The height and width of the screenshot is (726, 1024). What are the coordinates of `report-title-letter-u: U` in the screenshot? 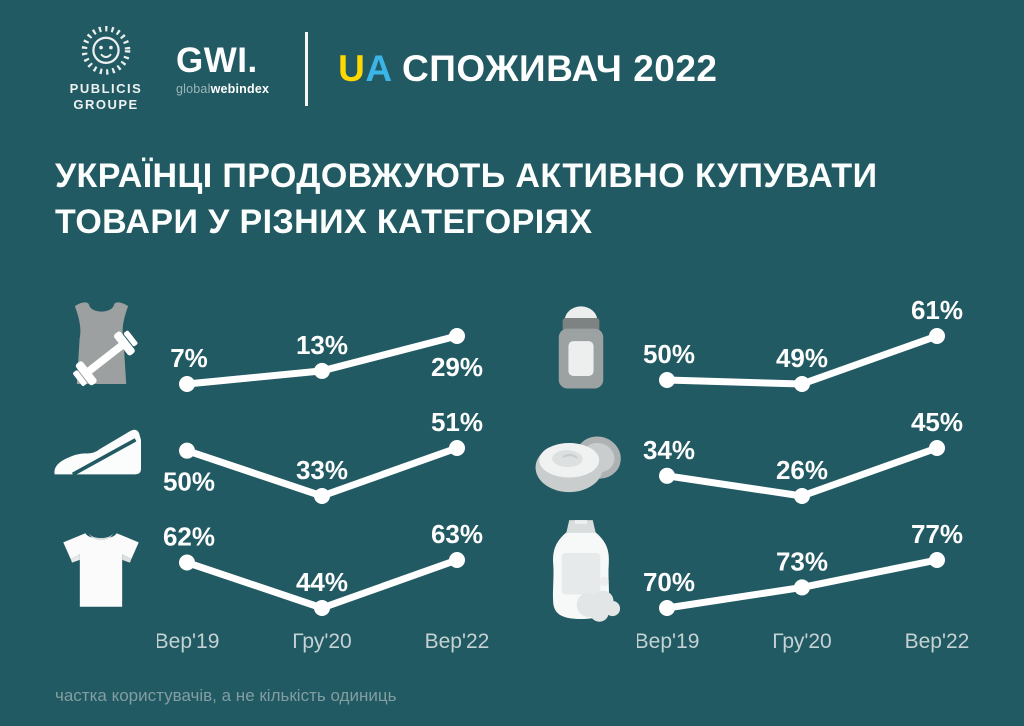 It's located at (352, 68).